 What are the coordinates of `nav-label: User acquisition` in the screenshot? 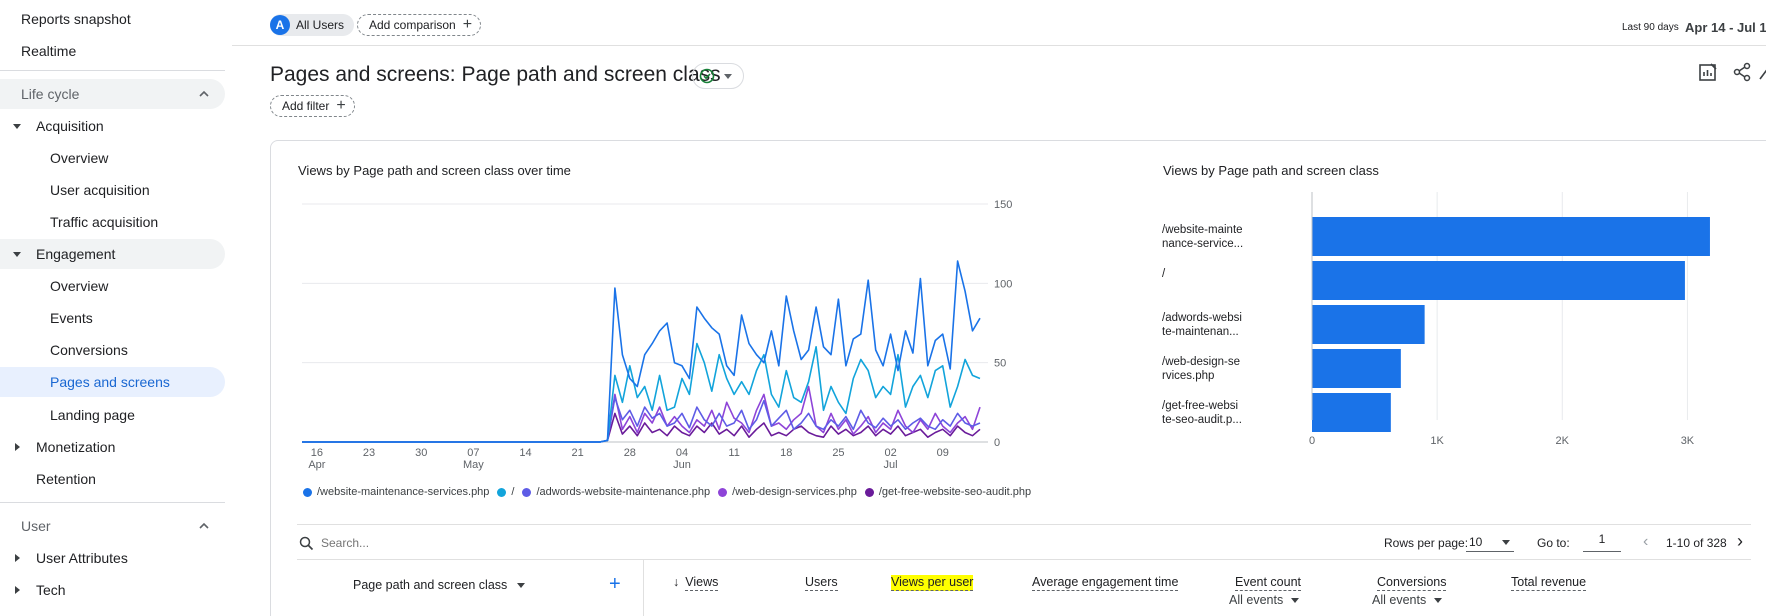 It's located at (100, 190).